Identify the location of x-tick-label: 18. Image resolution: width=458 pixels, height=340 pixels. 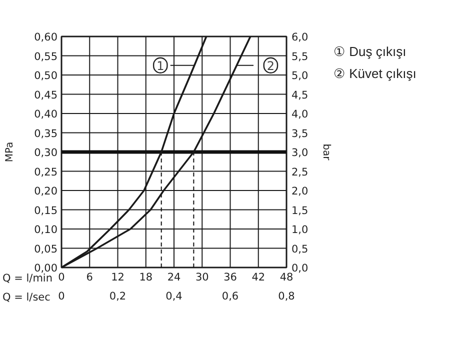
(146, 278).